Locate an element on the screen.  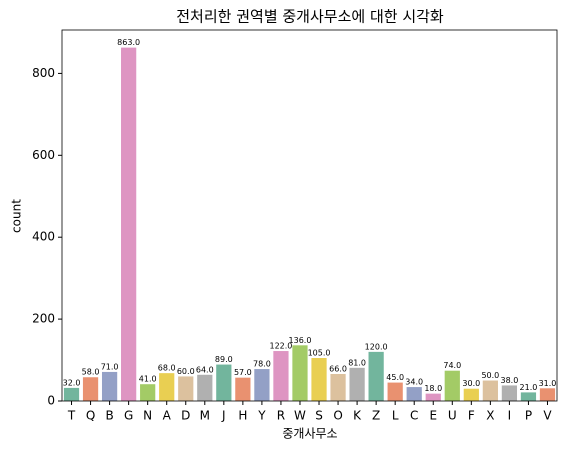
value-label: 31.0 is located at coordinates (548, 383).